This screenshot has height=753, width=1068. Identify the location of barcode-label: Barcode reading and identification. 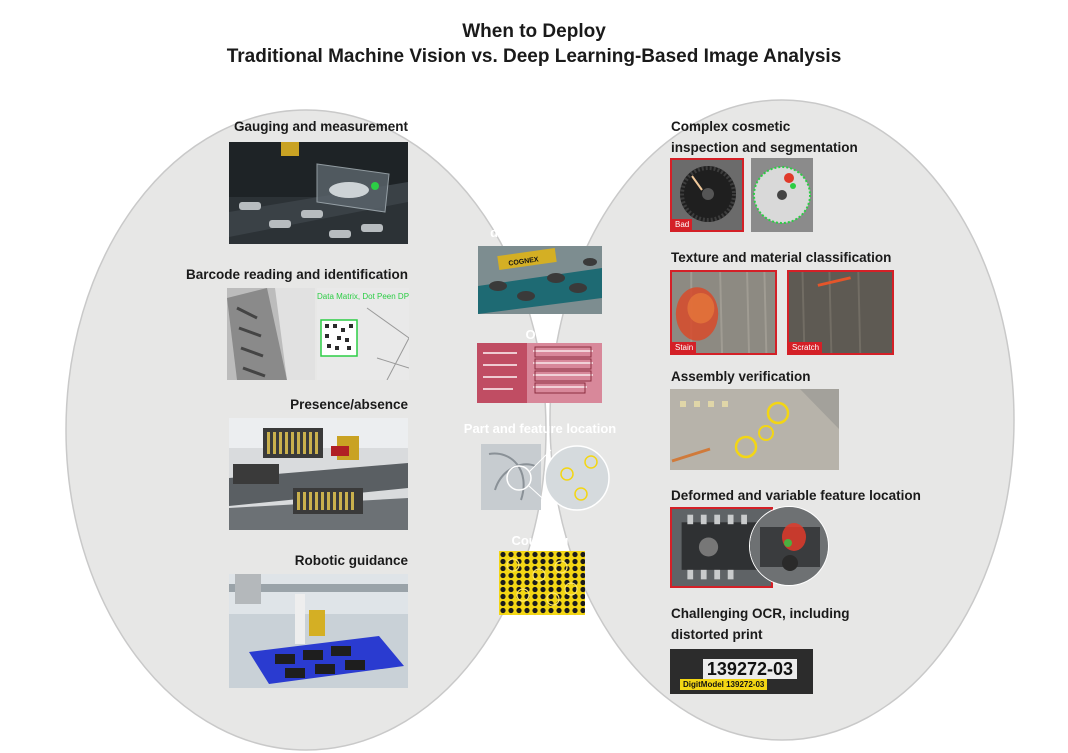
(296, 274).